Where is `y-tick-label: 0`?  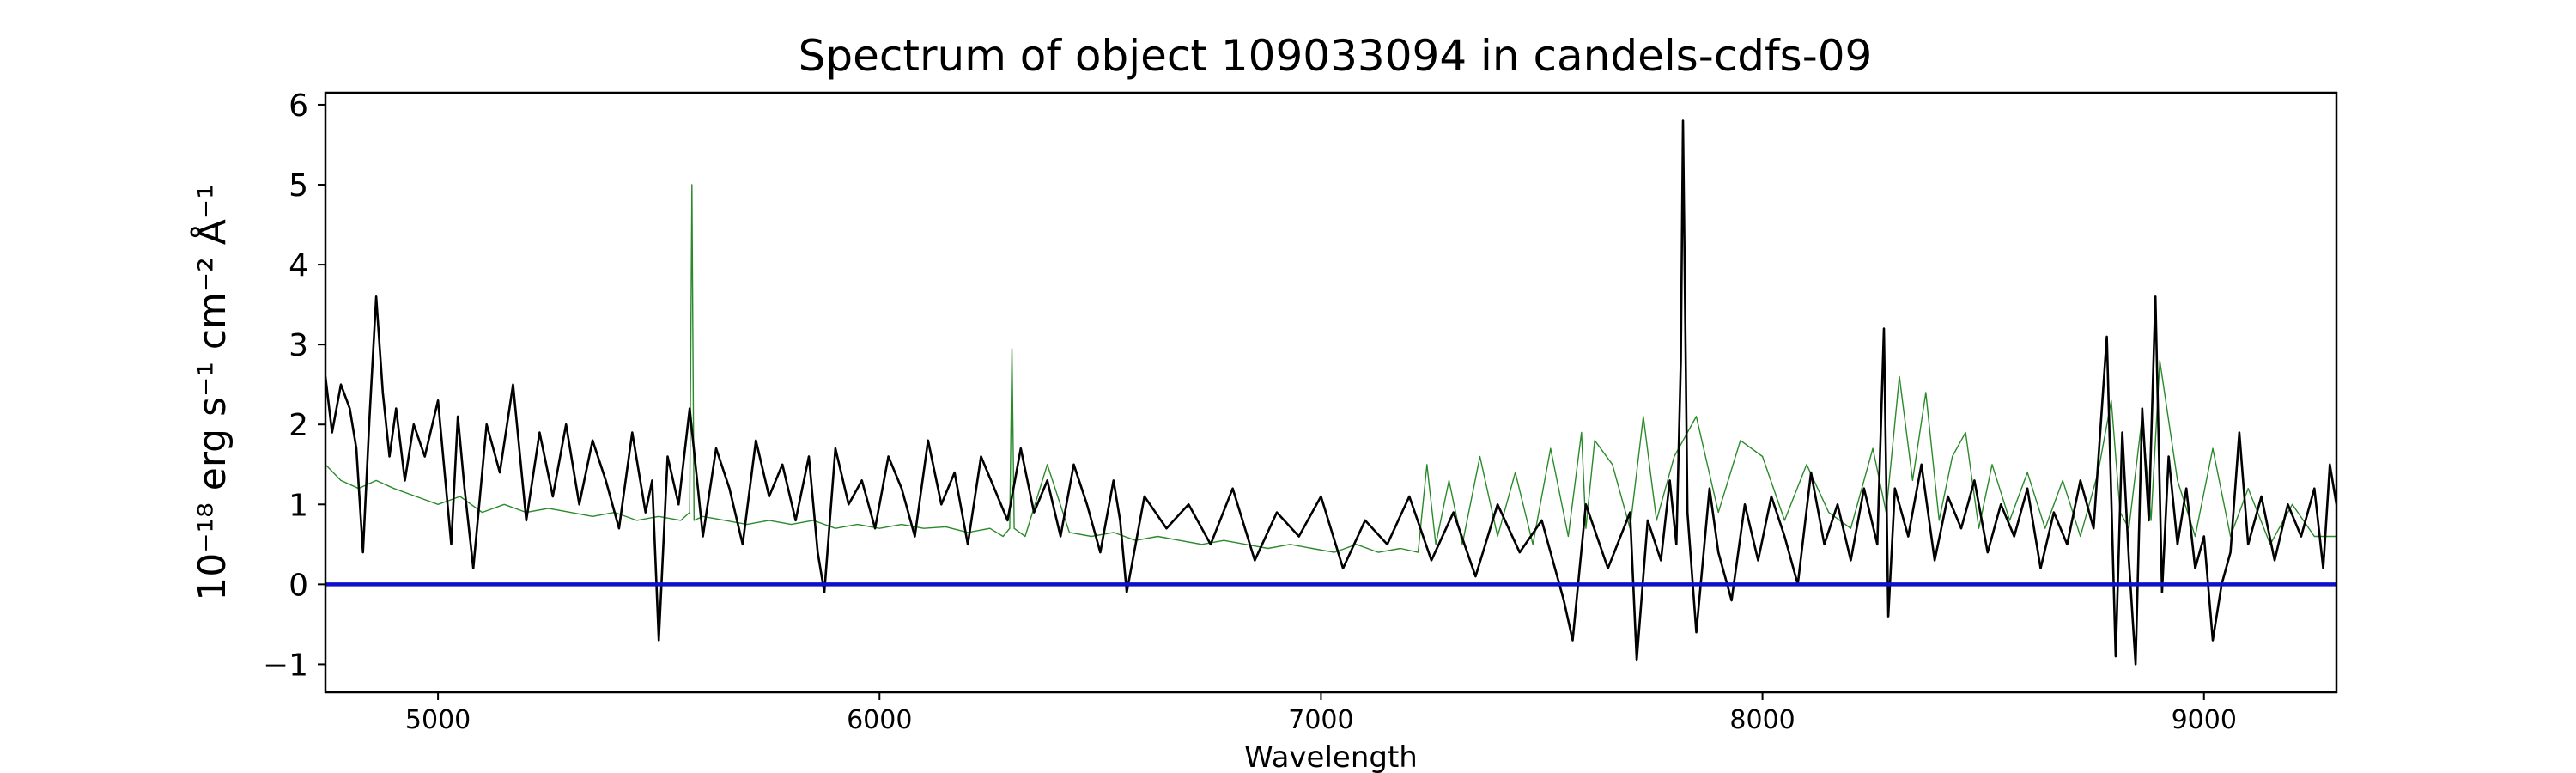 y-tick-label: 0 is located at coordinates (298, 585).